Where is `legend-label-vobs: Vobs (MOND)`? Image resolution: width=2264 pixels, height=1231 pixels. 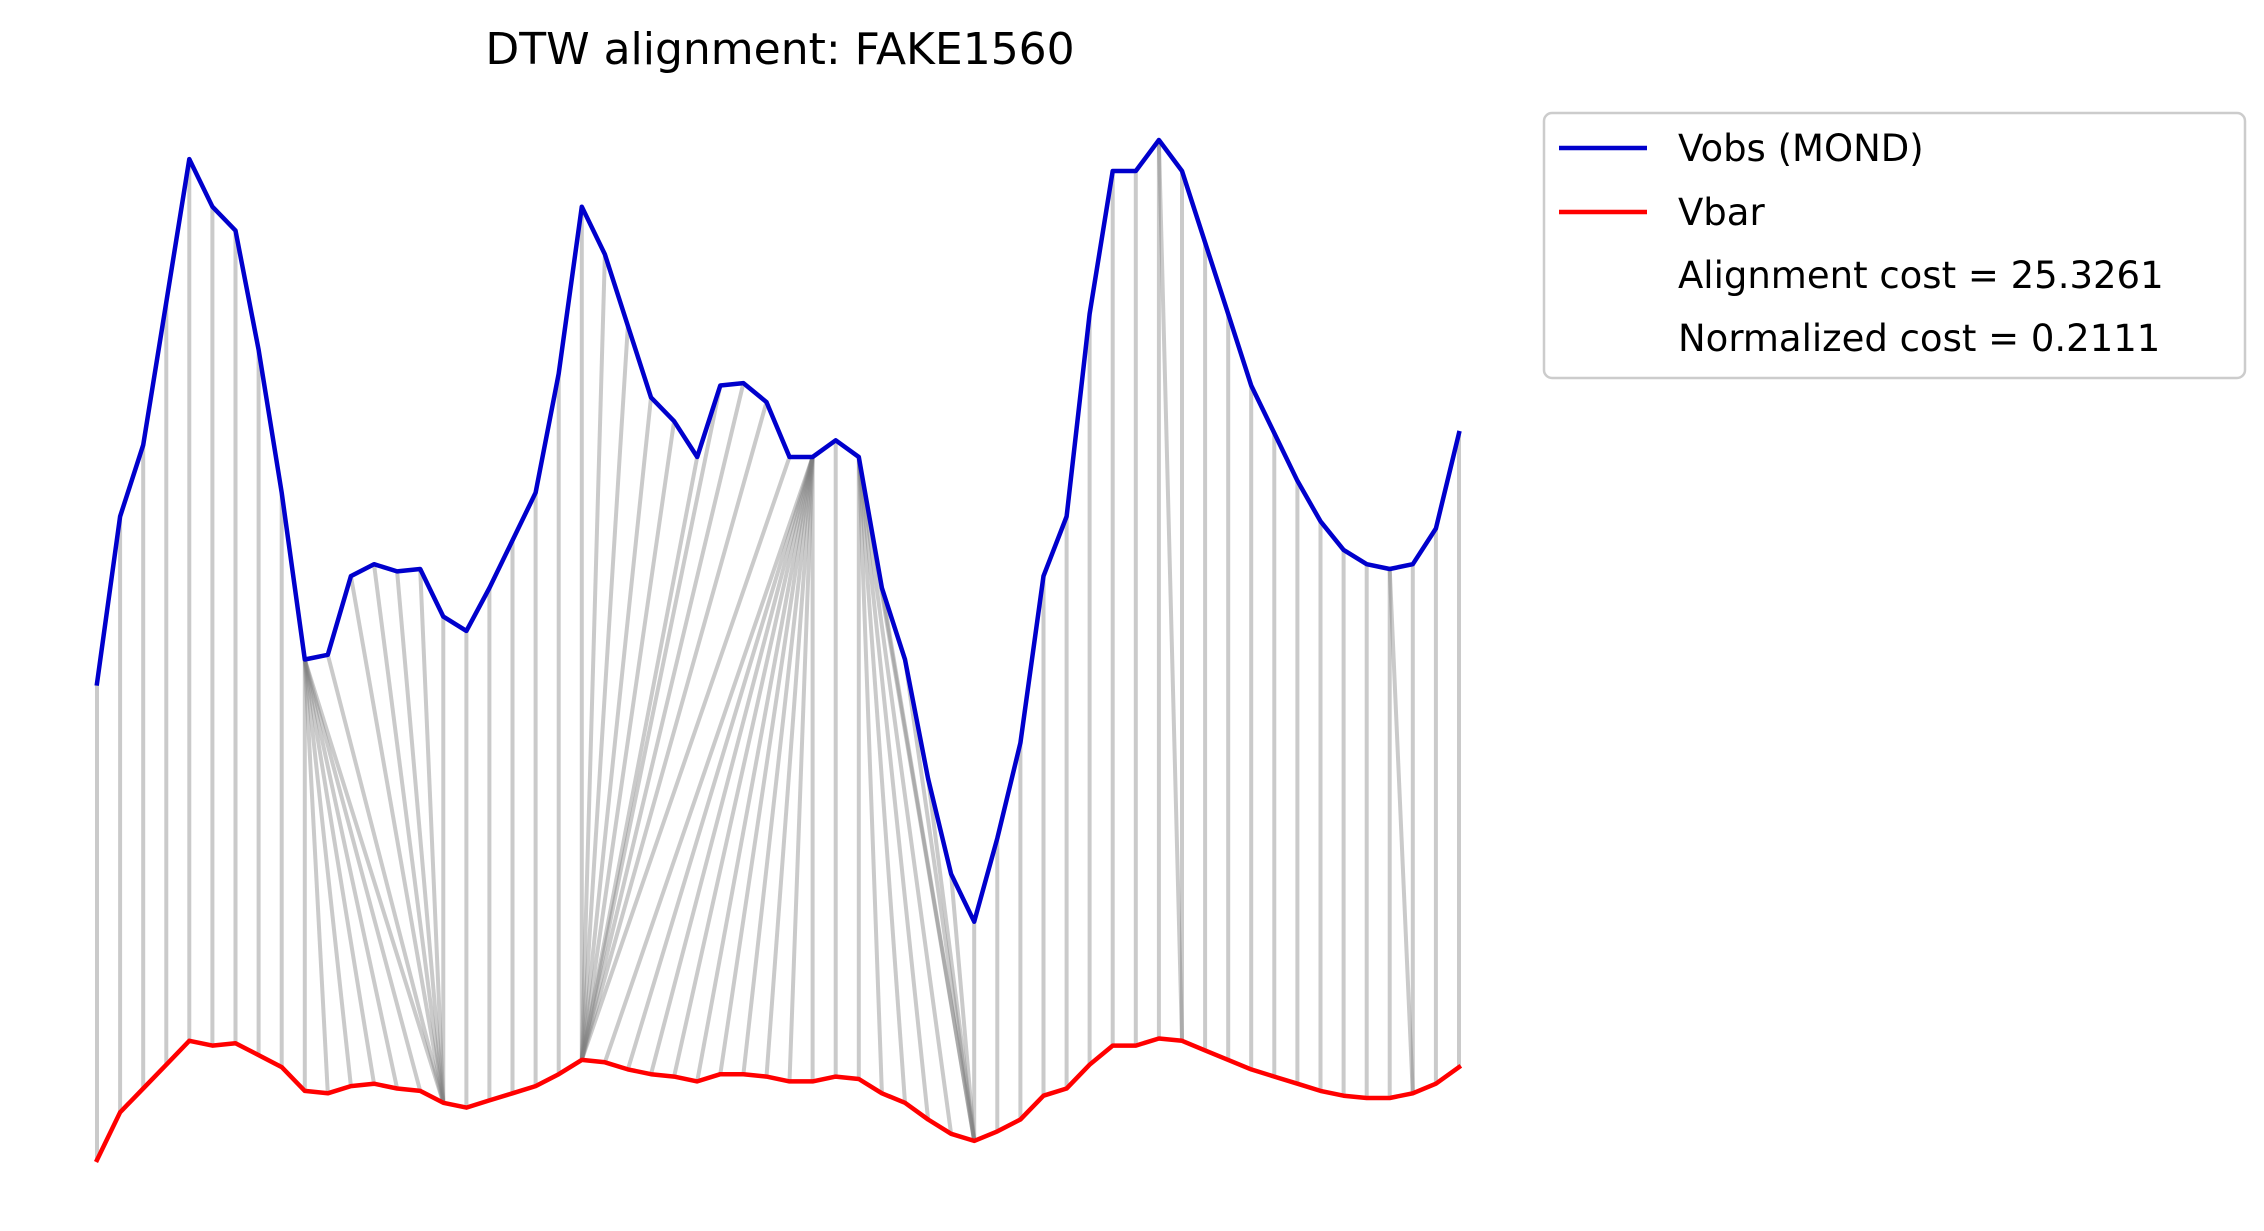 legend-label-vobs: Vobs (MOND) is located at coordinates (1801, 148).